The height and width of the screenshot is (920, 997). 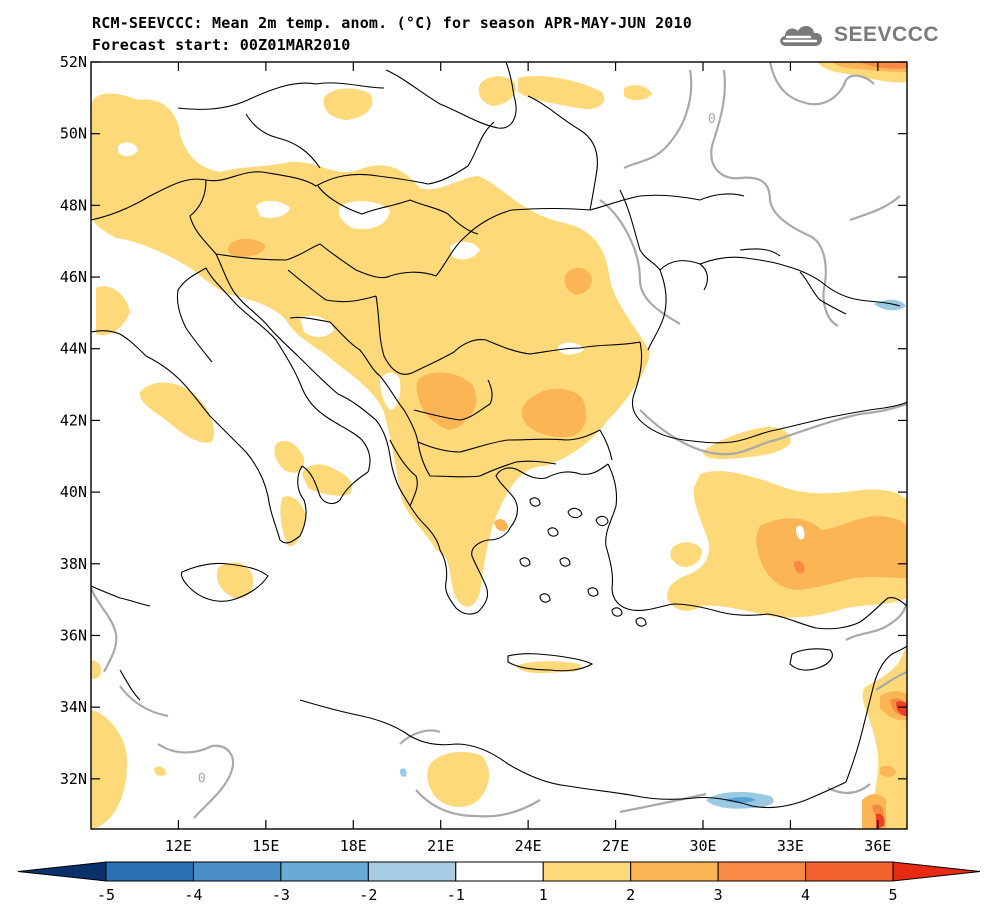 What do you see at coordinates (178, 846) in the screenshot?
I see `lon-tick-label: 12E` at bounding box center [178, 846].